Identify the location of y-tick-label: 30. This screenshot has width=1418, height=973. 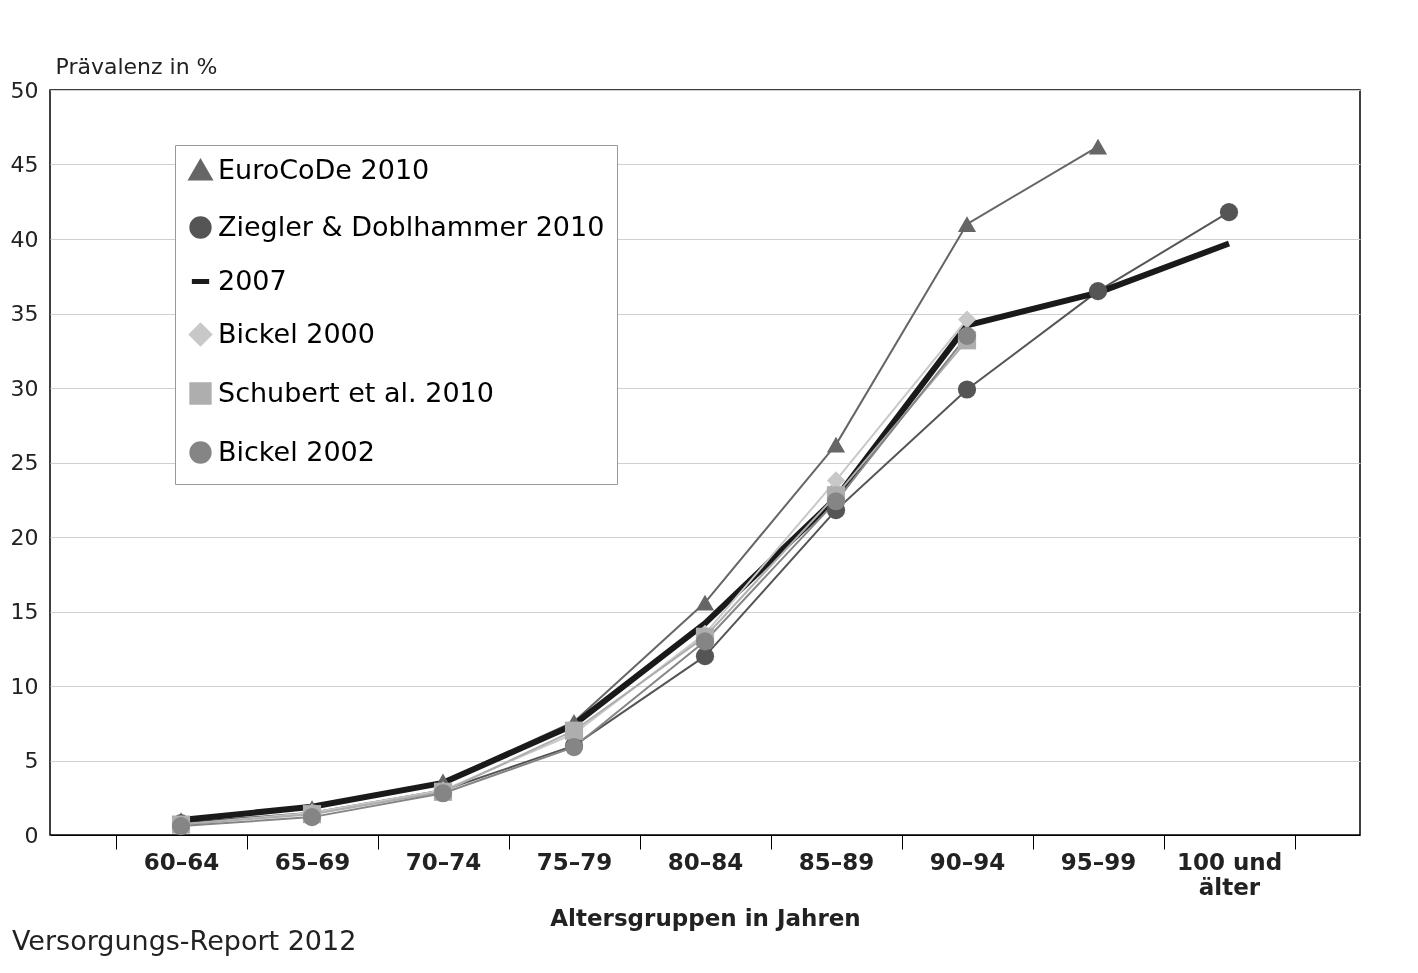
(24, 388).